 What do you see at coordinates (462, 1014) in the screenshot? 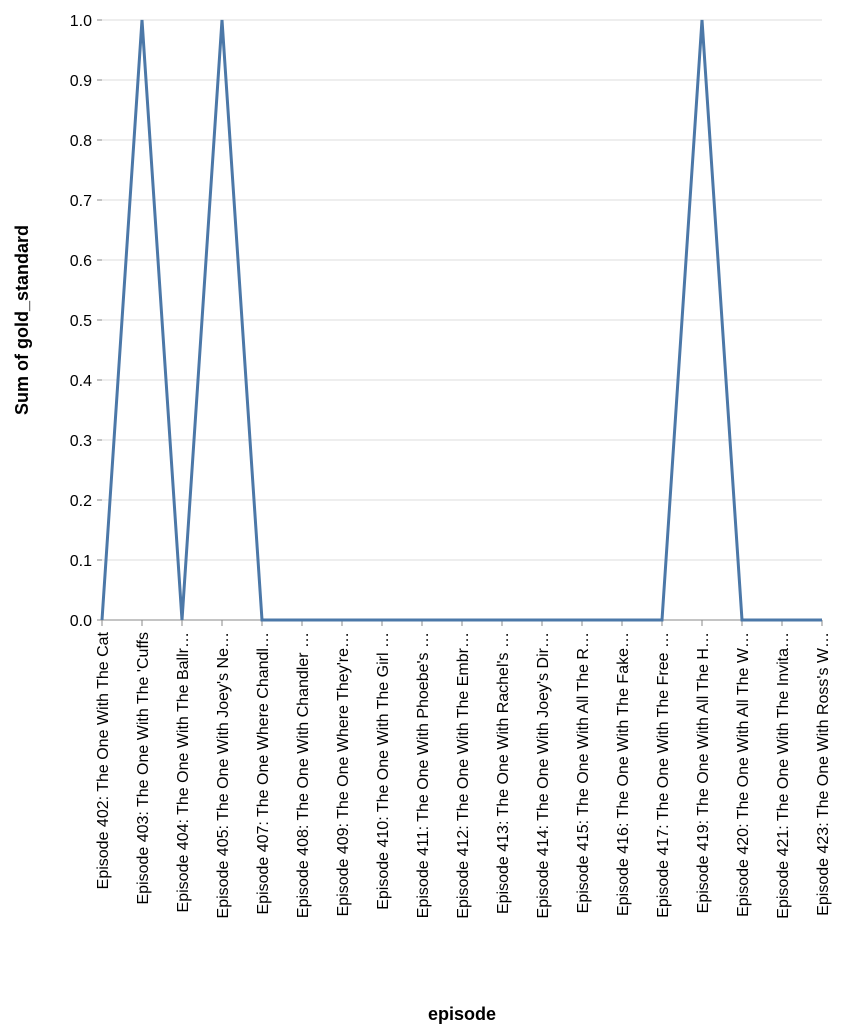
I see `x-axis-title: episode` at bounding box center [462, 1014].